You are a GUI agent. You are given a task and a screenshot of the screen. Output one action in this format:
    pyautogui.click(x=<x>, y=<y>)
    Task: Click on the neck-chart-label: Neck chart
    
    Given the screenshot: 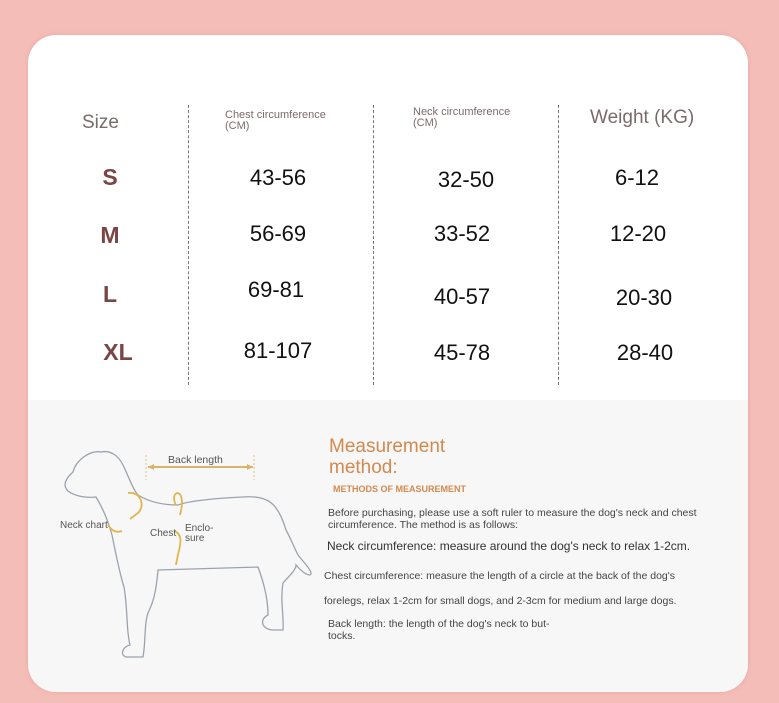 What is the action you would take?
    pyautogui.click(x=84, y=525)
    